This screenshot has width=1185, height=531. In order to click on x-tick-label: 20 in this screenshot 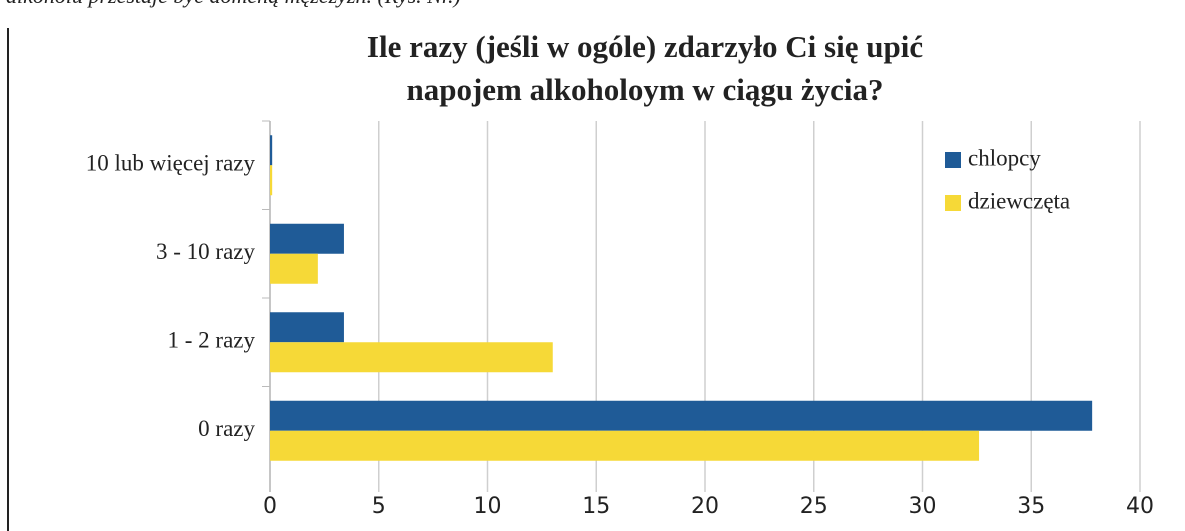, I will do `click(705, 506)`.